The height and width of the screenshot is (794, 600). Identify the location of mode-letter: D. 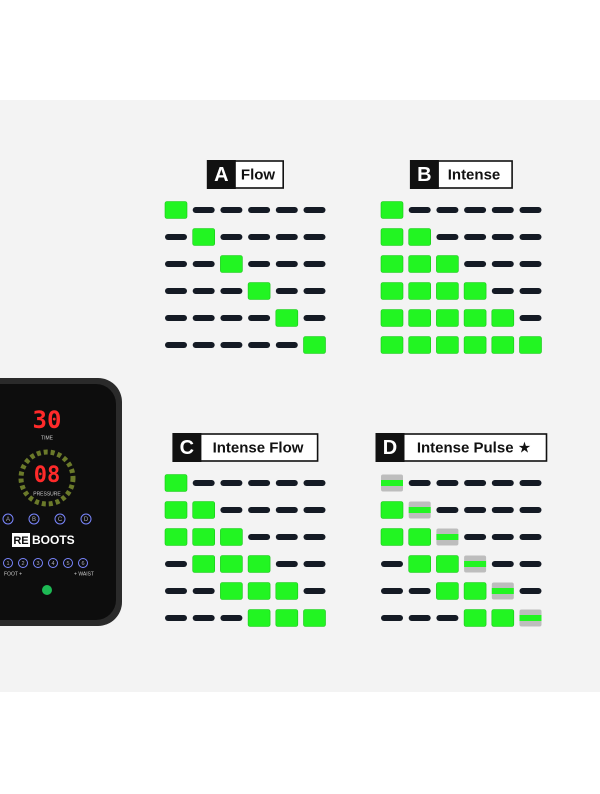
(390, 448).